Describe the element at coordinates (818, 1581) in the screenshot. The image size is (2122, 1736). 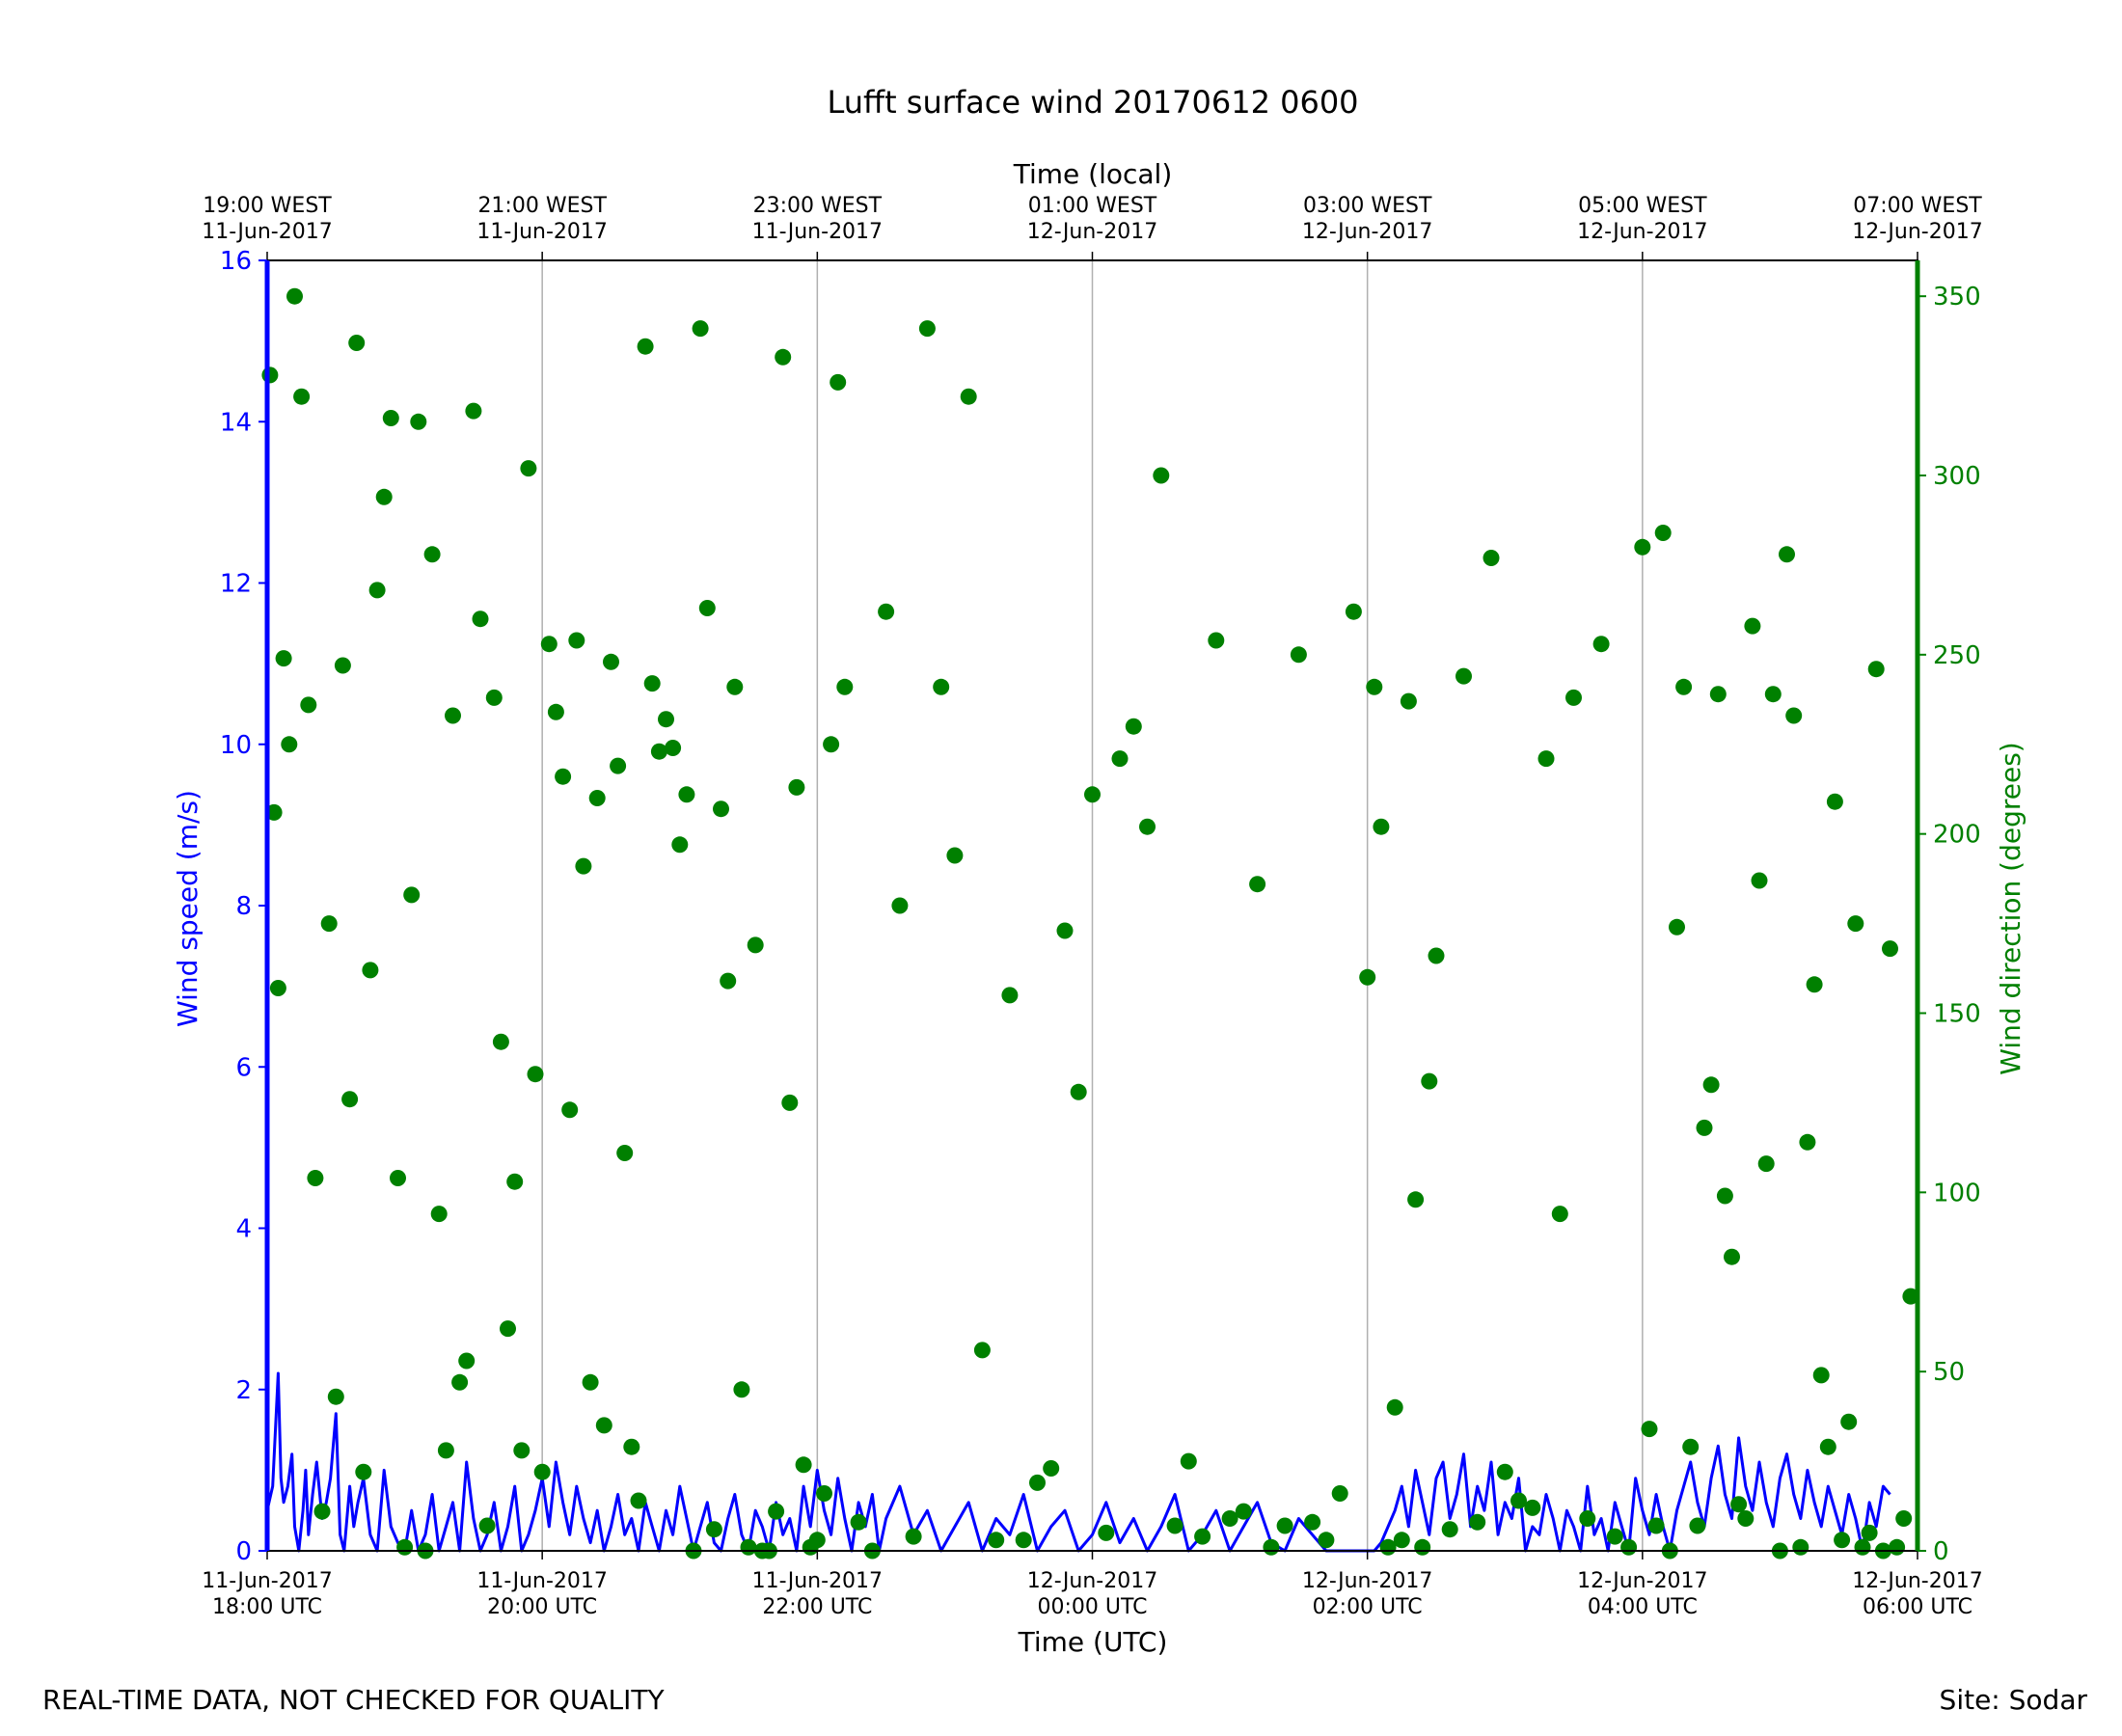
I see `bottom-tick-label: 11-Jun-2017` at that location.